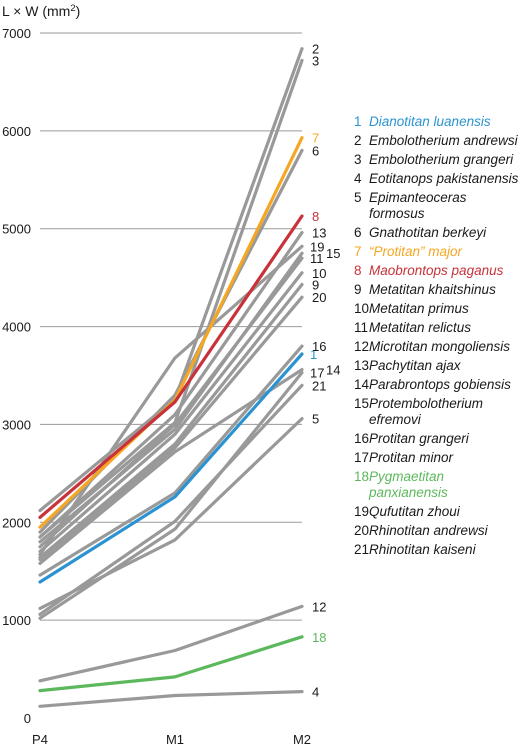 The height and width of the screenshot is (748, 527). What do you see at coordinates (333, 370) in the screenshot?
I see `end-label-14: 14` at bounding box center [333, 370].